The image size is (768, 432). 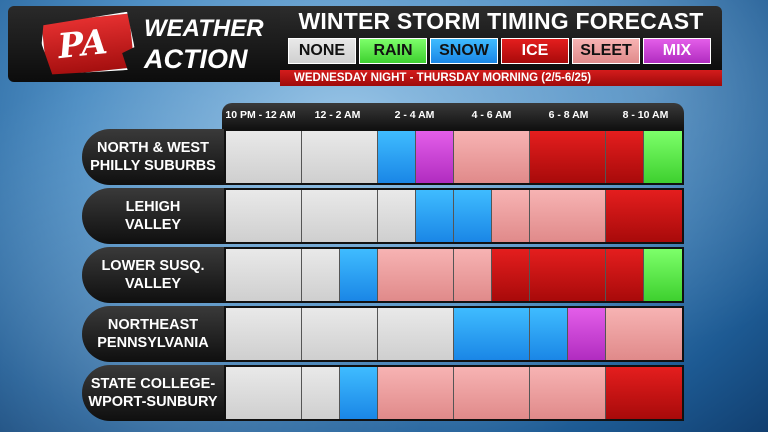 I want to click on brand-line-2: ACTION, so click(x=196, y=59).